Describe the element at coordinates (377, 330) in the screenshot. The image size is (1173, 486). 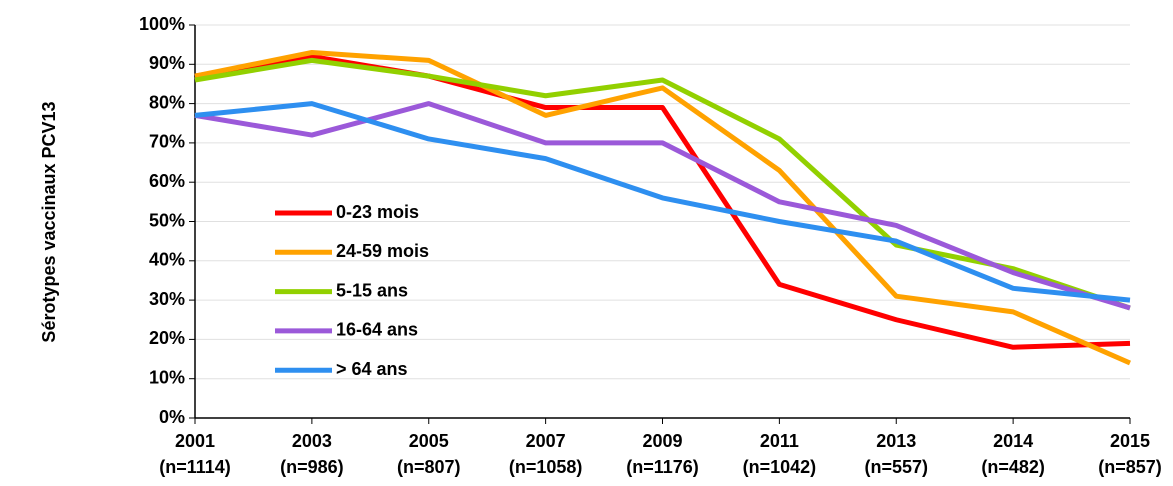
I see `legend-label: 16-64 ans` at that location.